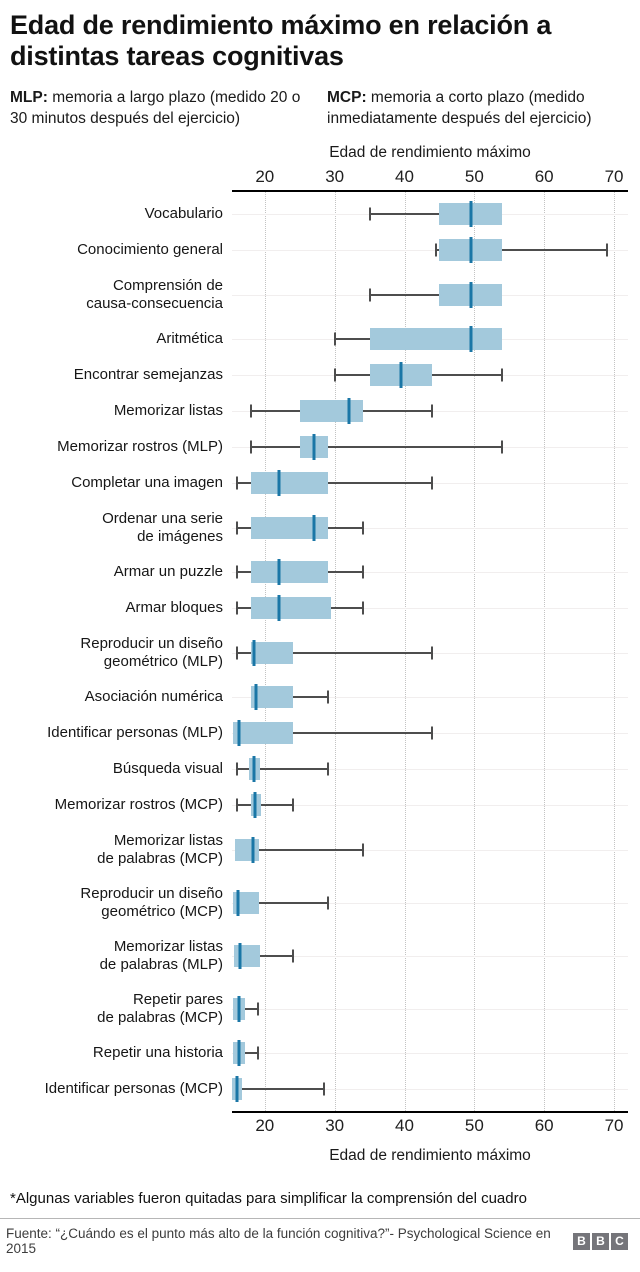  Describe the element at coordinates (320, 1218) in the screenshot. I see `footer-divider` at that location.